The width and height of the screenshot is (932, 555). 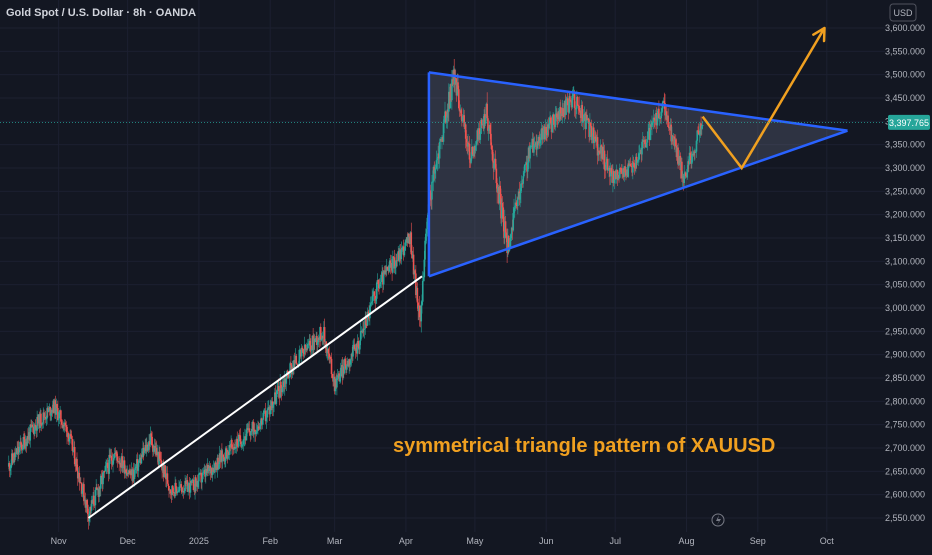 I want to click on time-tick-label: Jun, so click(x=546, y=541).